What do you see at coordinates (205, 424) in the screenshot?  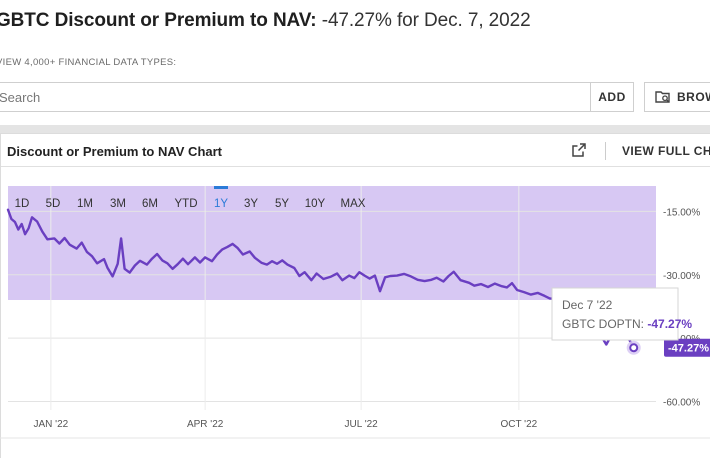 I see `x-tick-label: APR '22` at bounding box center [205, 424].